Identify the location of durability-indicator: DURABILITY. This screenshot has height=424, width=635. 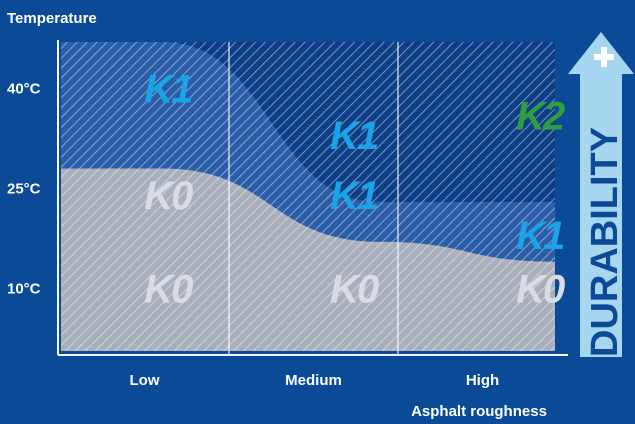
(601, 194).